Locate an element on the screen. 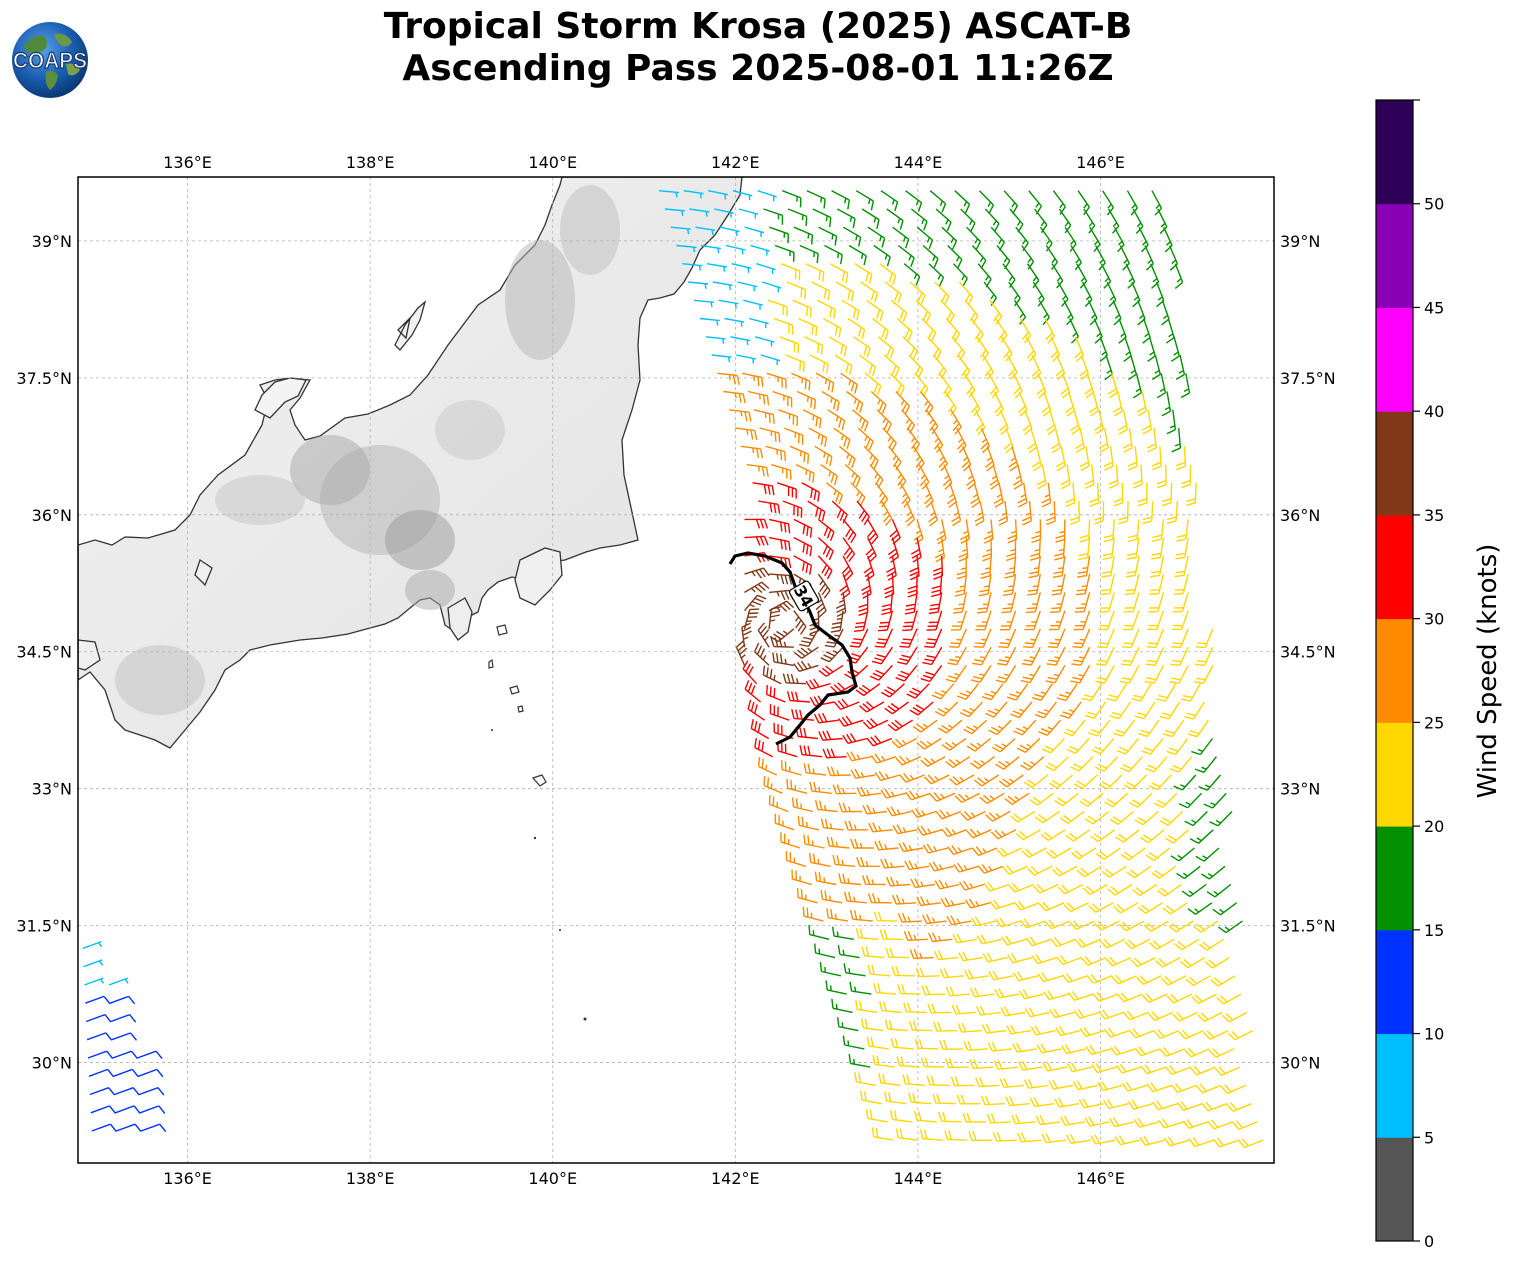  contour-line is located at coordinates (793, 648).